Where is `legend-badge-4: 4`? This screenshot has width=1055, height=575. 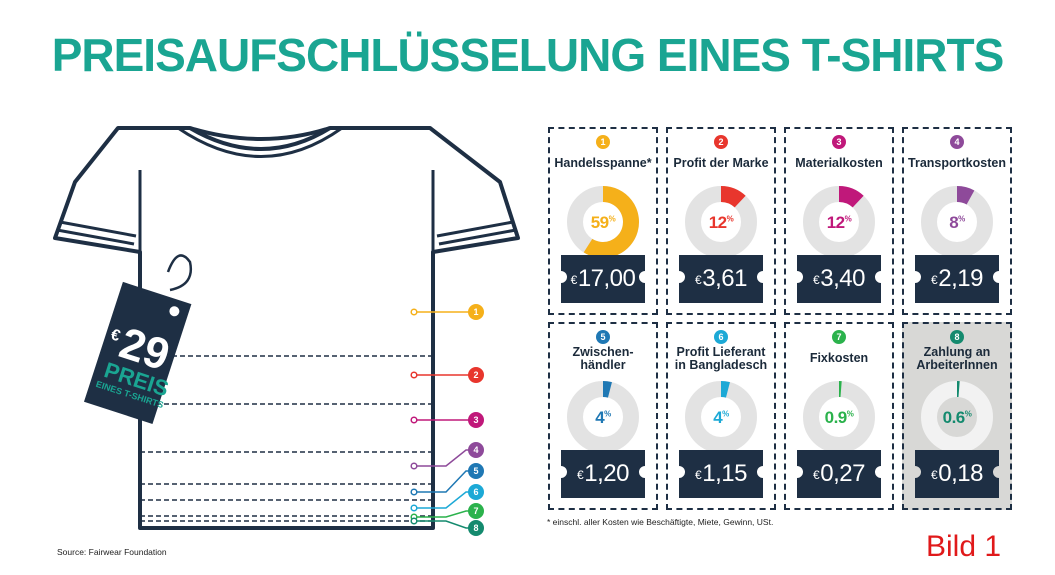
legend-badge-4: 4 is located at coordinates (476, 450).